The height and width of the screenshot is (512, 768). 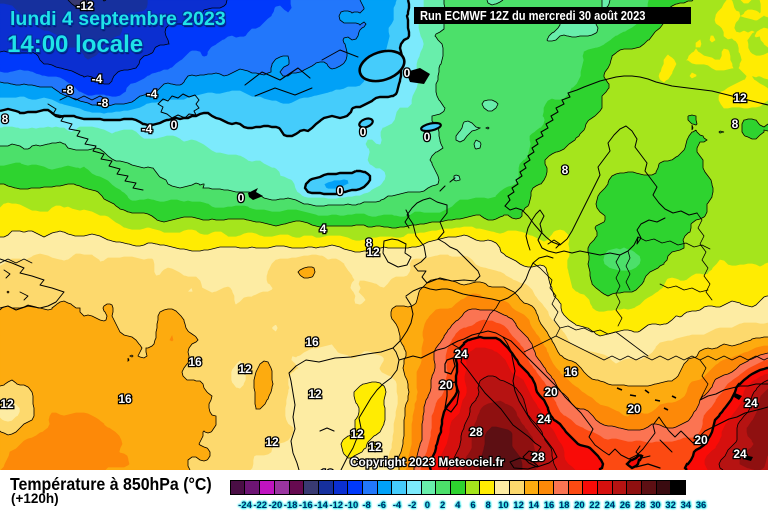 I want to click on svg-text: 4, so click(x=323, y=229).